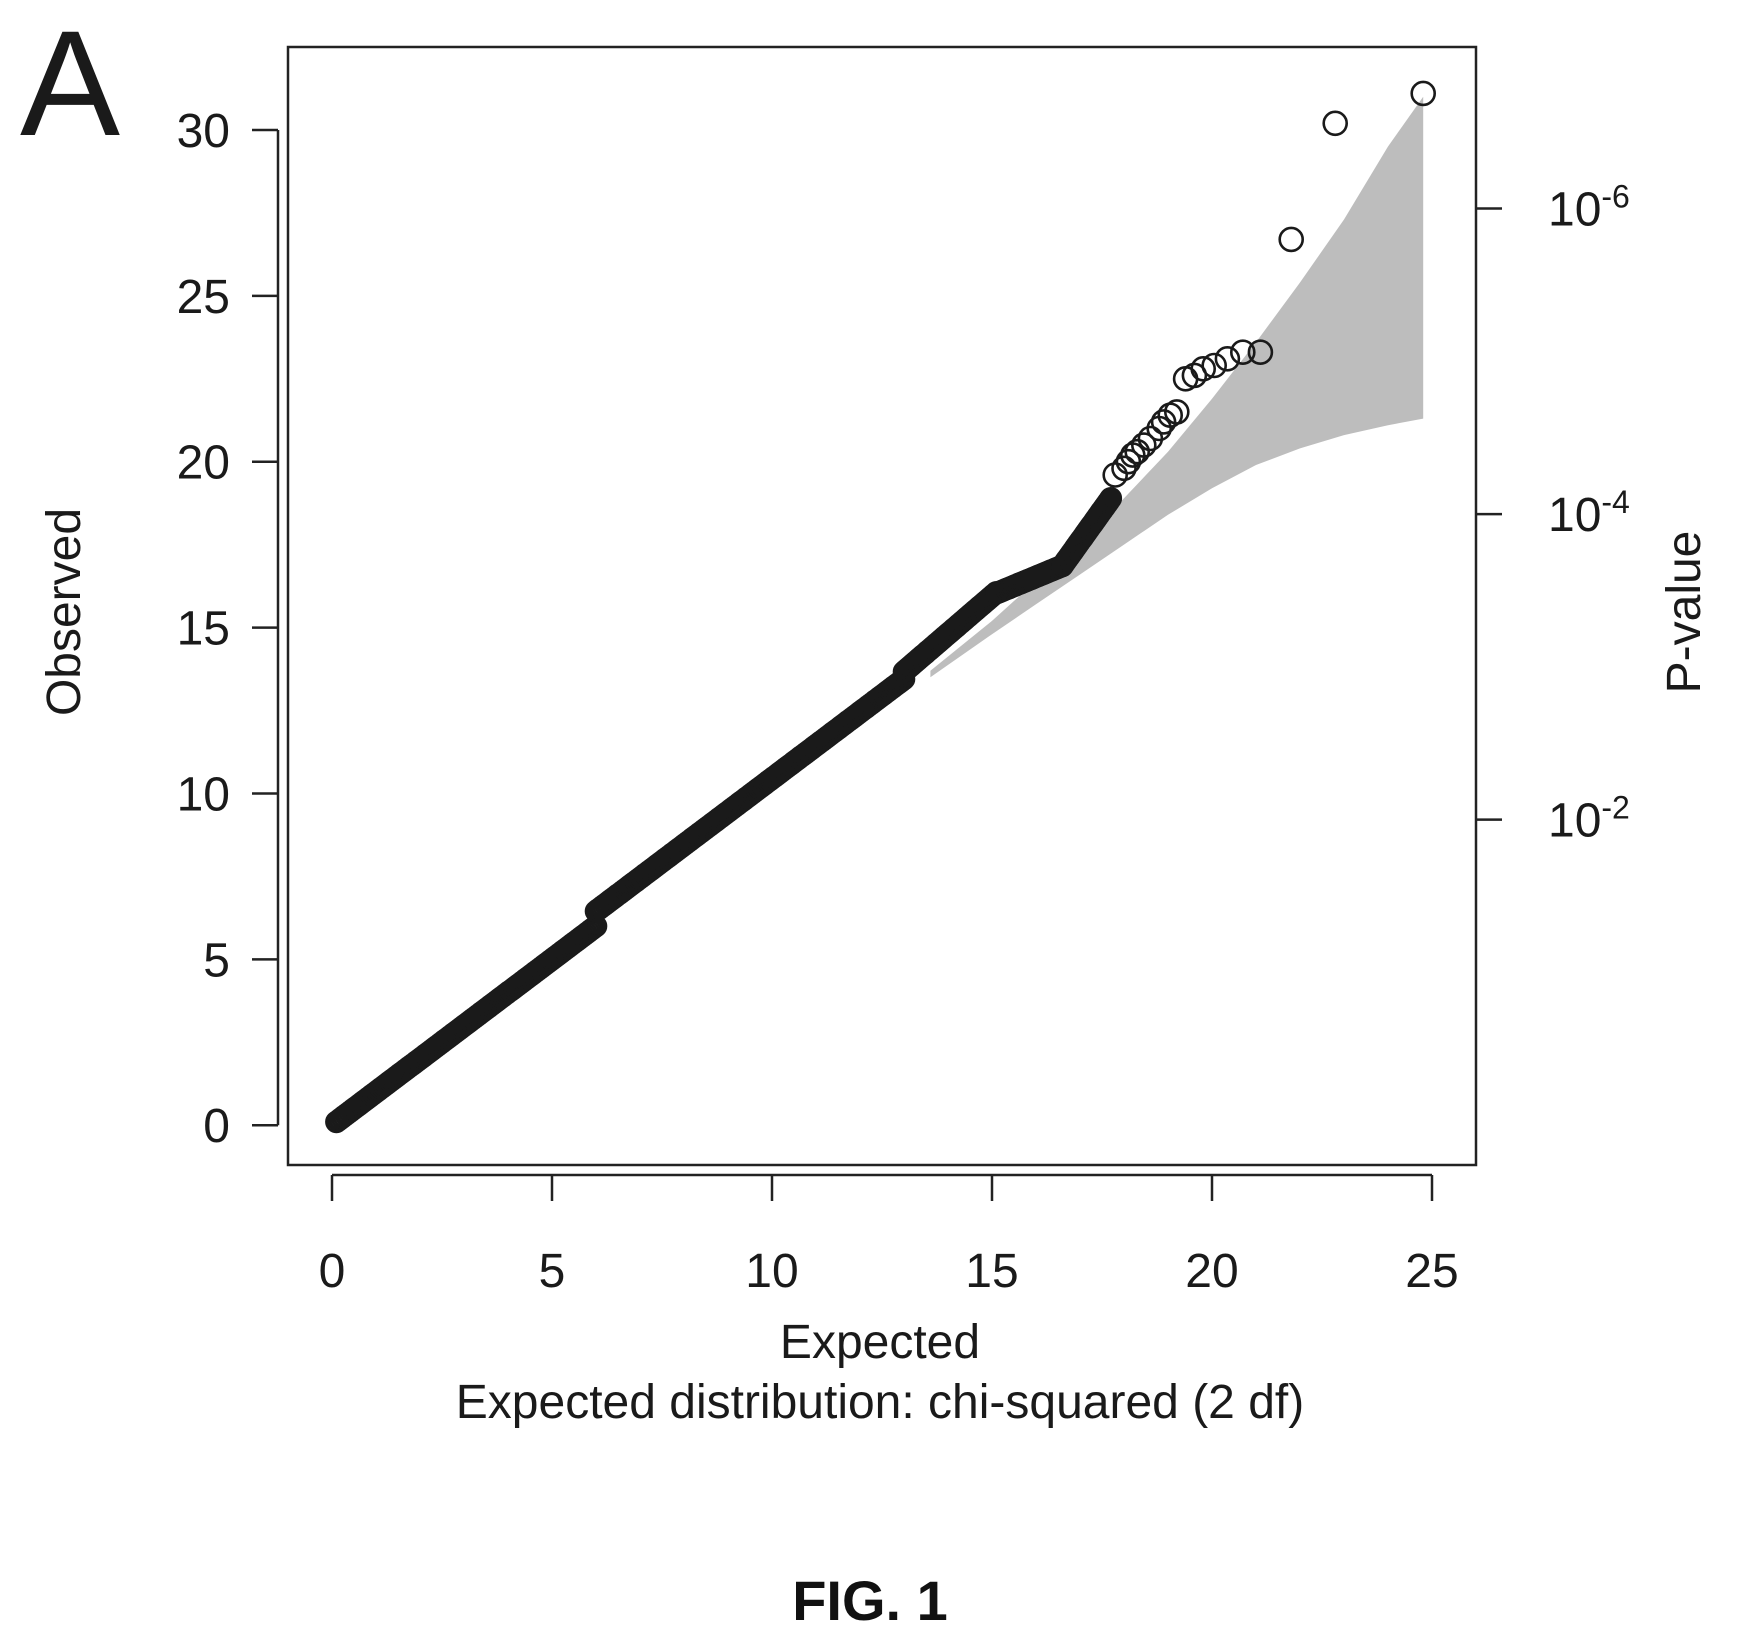 Image resolution: width=1741 pixels, height=1647 pixels. What do you see at coordinates (203, 131) in the screenshot?
I see `y-tick-label: 30` at bounding box center [203, 131].